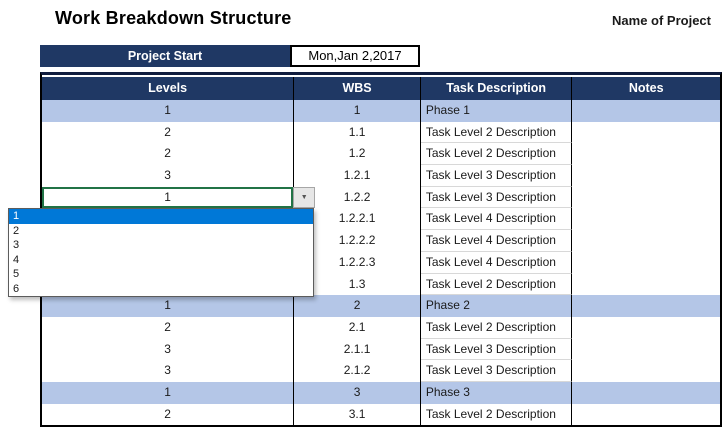 This screenshot has height=432, width=726. I want to click on project-start-value-cell: Mon,Jan 2,2017, so click(355, 56).